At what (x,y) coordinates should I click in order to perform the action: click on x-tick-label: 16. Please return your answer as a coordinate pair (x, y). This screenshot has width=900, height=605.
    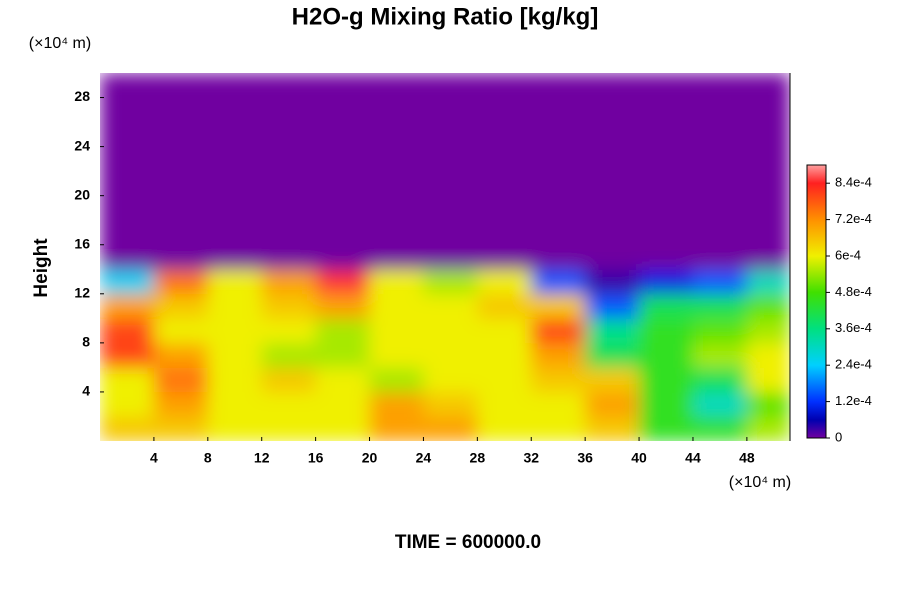
    Looking at the image, I should click on (316, 458).